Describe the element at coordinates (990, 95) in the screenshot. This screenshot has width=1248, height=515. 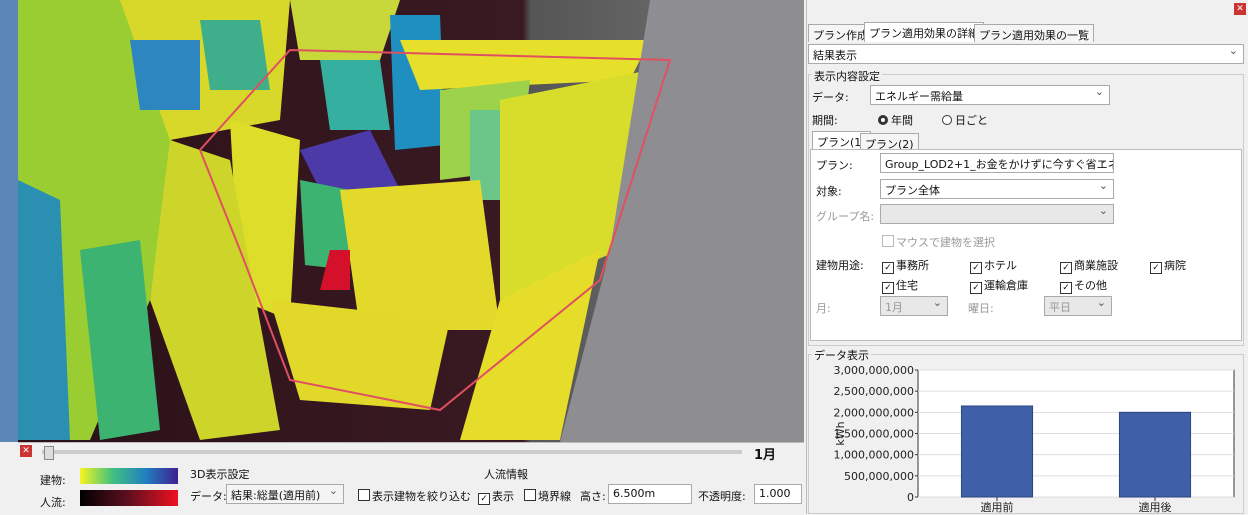
I see `data-select: エネルギー需給量` at that location.